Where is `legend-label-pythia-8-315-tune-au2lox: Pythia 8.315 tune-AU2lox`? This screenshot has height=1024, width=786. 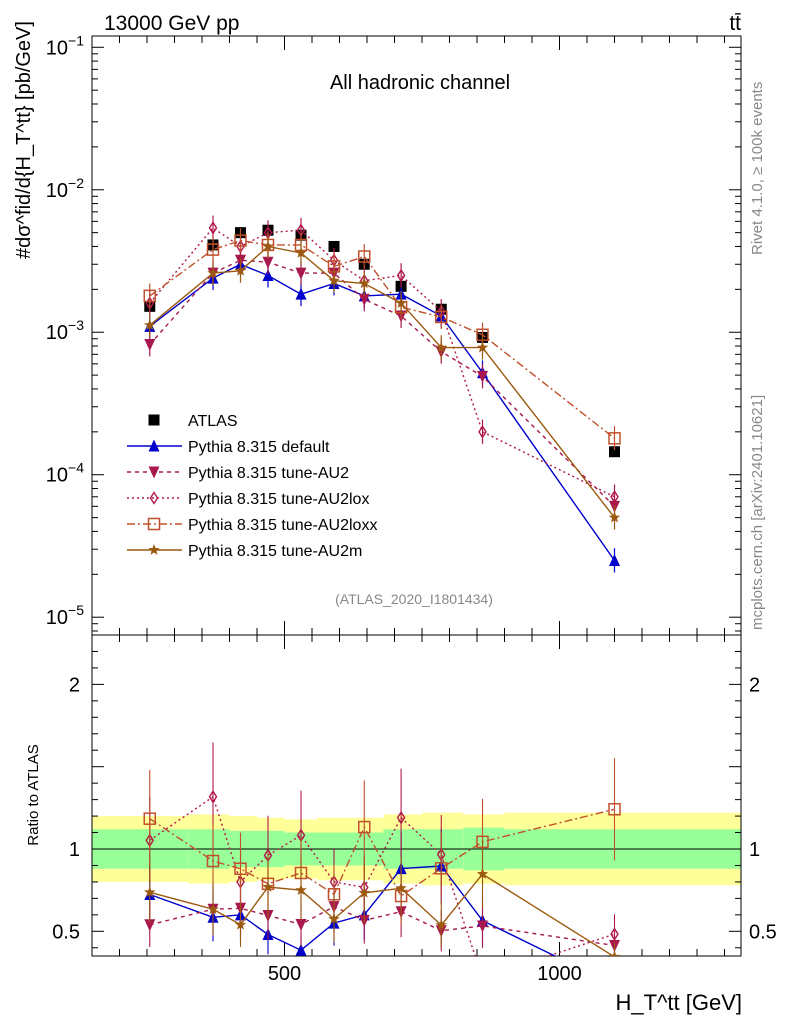 legend-label-pythia-8-315-tune-au2lox: Pythia 8.315 tune-AU2lox is located at coordinates (278, 499).